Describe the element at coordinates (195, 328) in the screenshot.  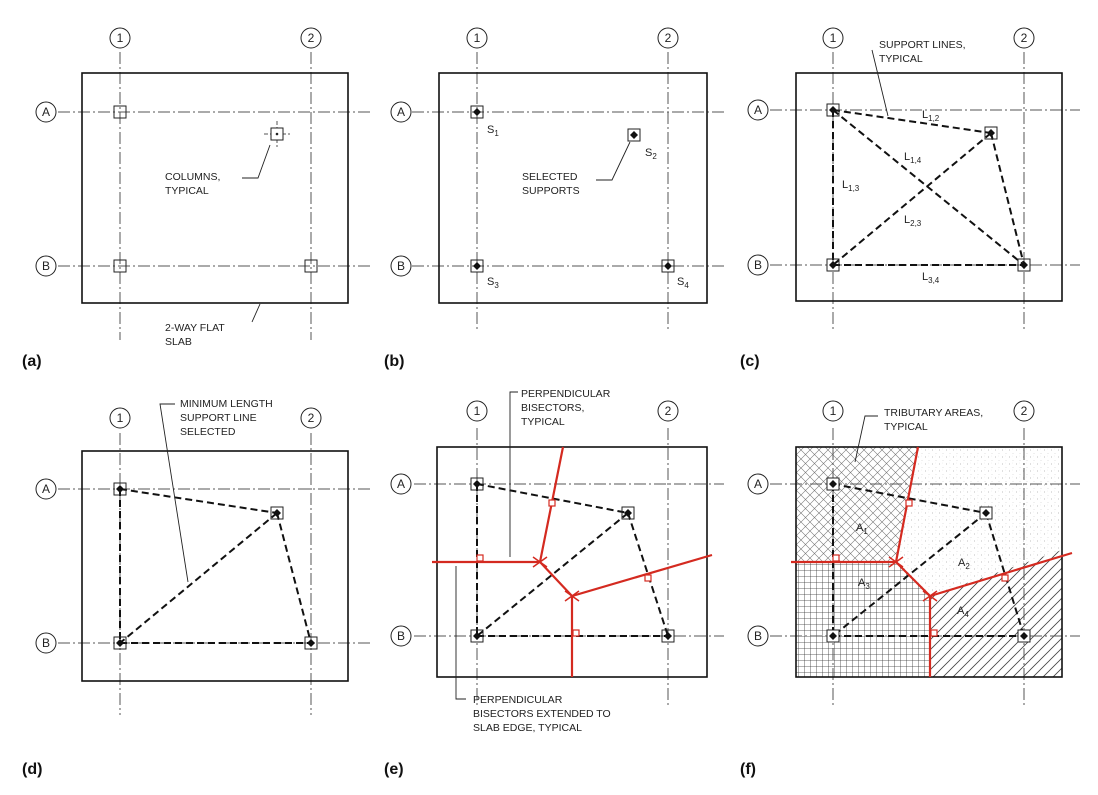
I see `note-slab-line1: 2-WAY FLAT` at that location.